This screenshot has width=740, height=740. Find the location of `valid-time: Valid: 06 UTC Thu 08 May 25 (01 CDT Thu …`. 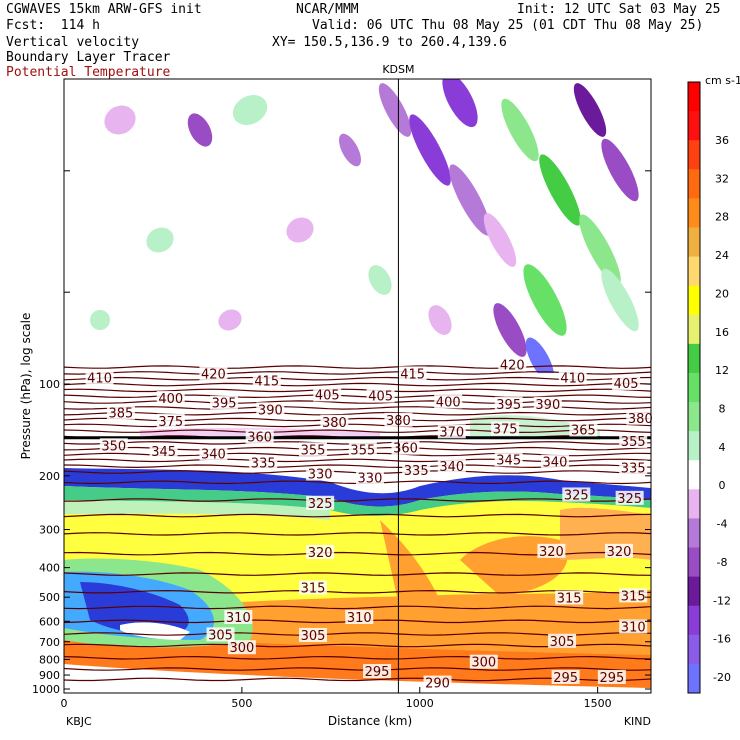

valid-time: Valid: 06 UTC Thu 08 May 25 (01 CDT Thu … is located at coordinates (508, 25).